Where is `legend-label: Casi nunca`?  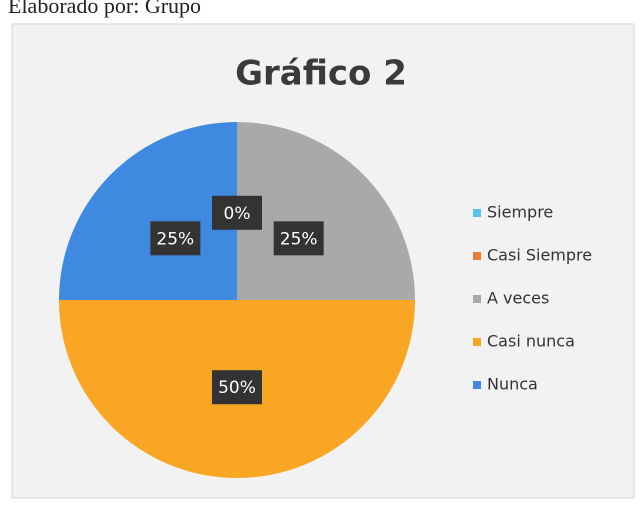 legend-label: Casi nunca is located at coordinates (531, 341).